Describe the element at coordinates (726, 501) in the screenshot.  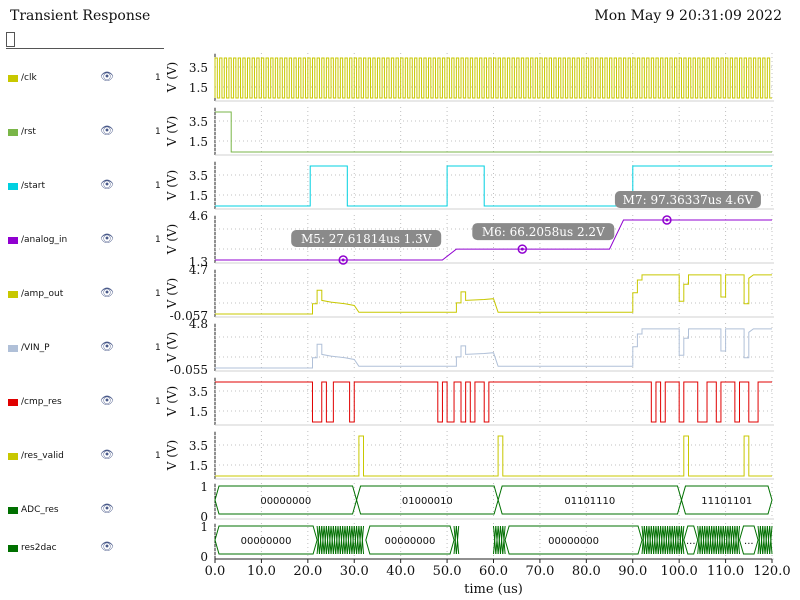
I see `bus-value: 11101101` at that location.